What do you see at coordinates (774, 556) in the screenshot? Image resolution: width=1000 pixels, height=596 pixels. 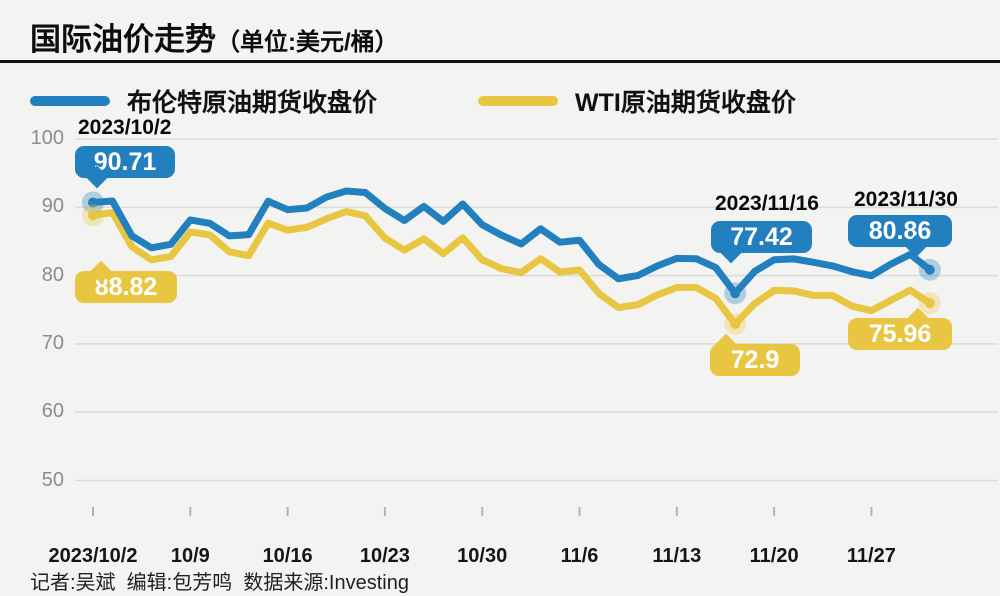 I see `x-axis-label: 11/20` at bounding box center [774, 556].